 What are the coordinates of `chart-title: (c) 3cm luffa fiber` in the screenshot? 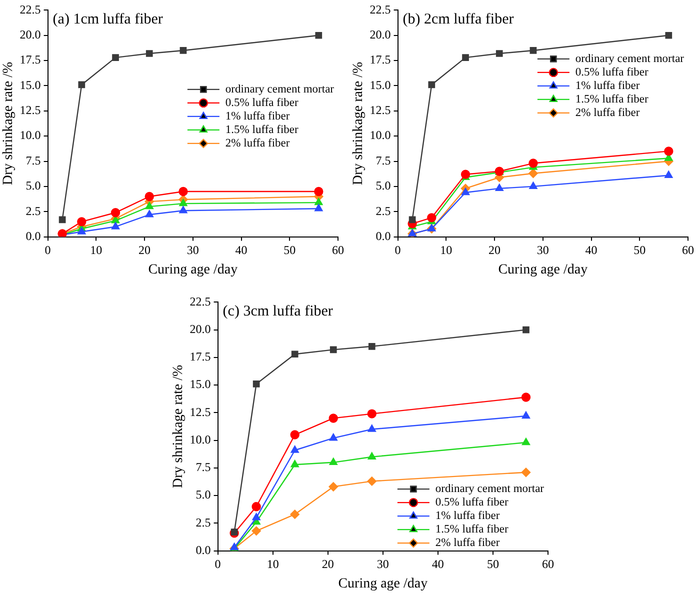 It's located at (277, 312).